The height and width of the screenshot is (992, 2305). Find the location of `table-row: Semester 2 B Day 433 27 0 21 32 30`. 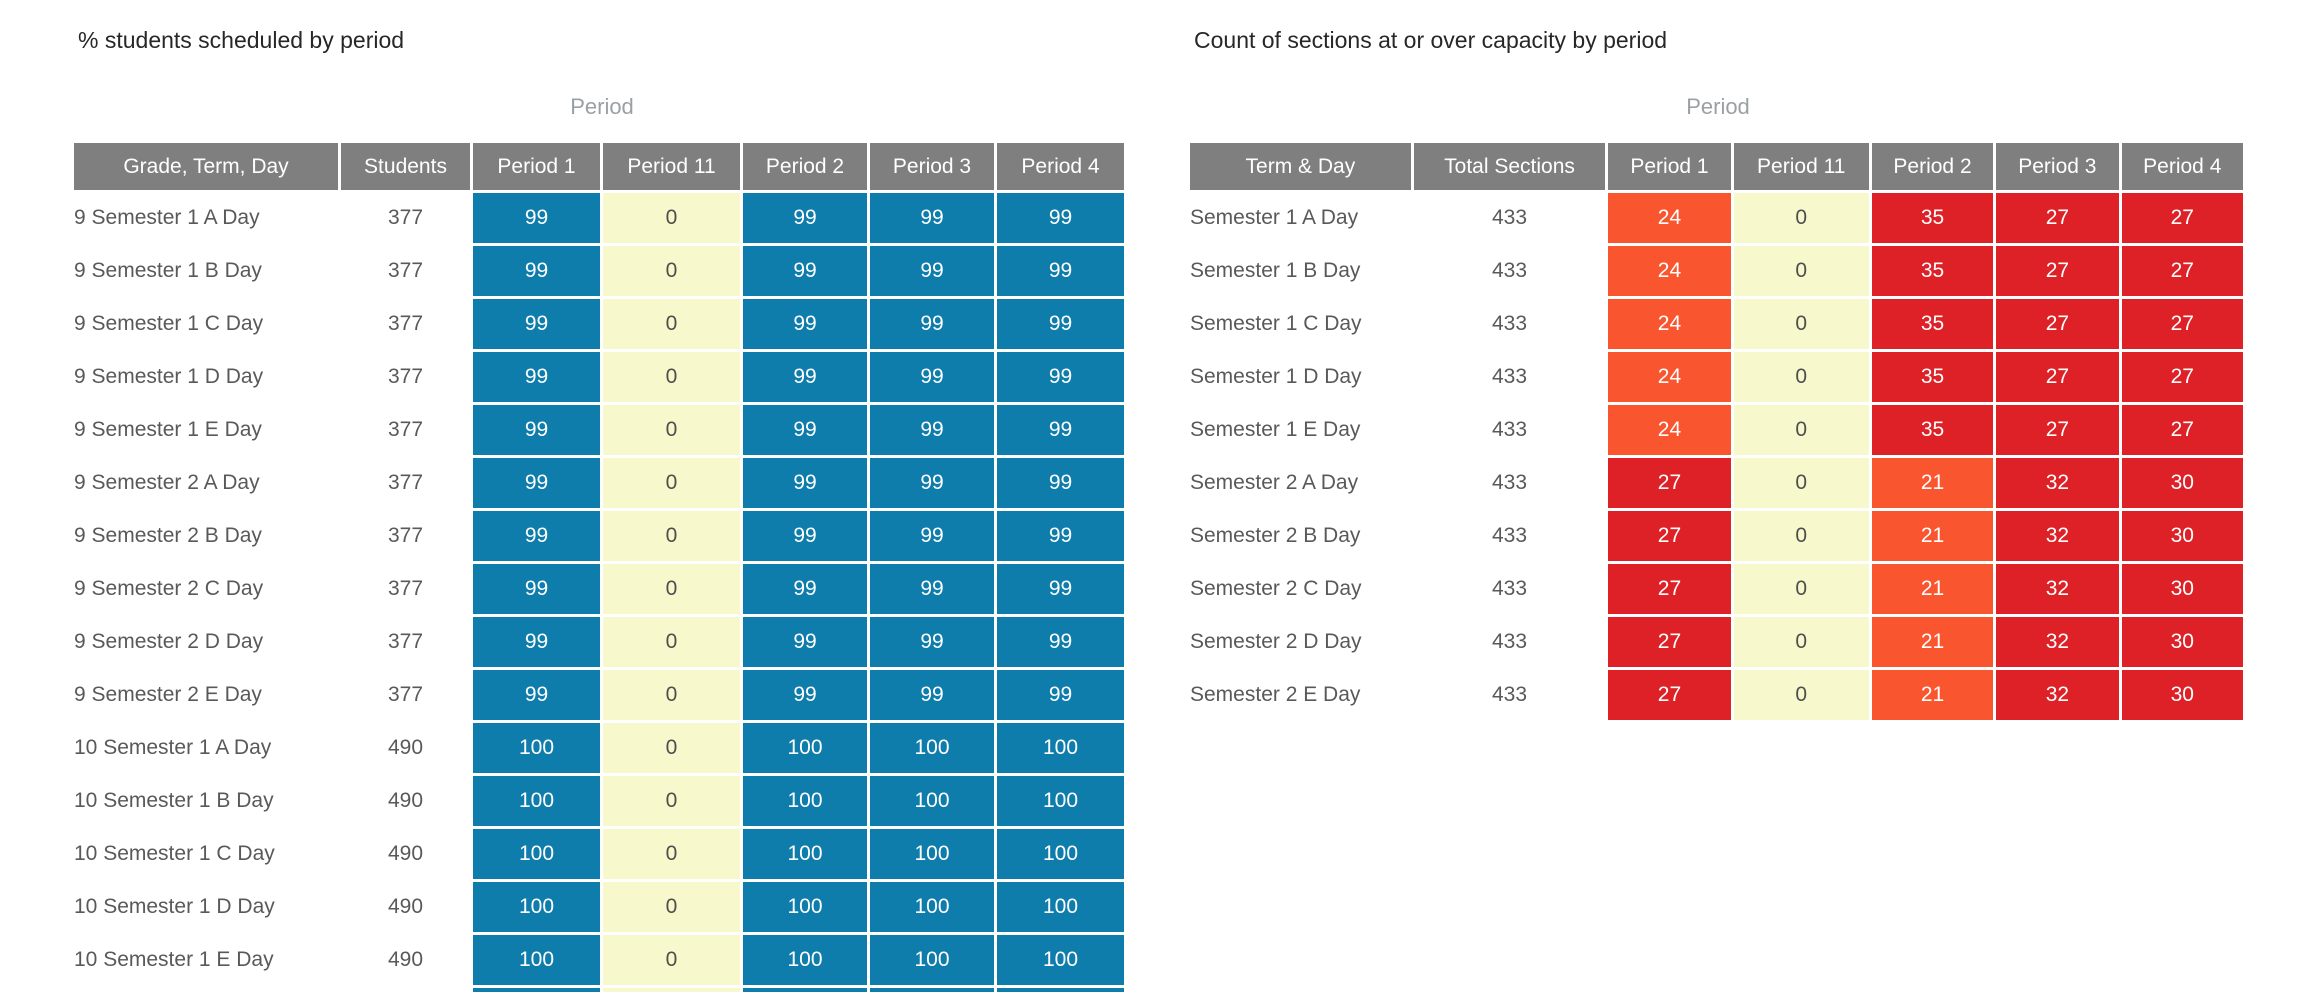

table-row: Semester 2 B Day 433 27 0 21 32 30 is located at coordinates (1716, 536).